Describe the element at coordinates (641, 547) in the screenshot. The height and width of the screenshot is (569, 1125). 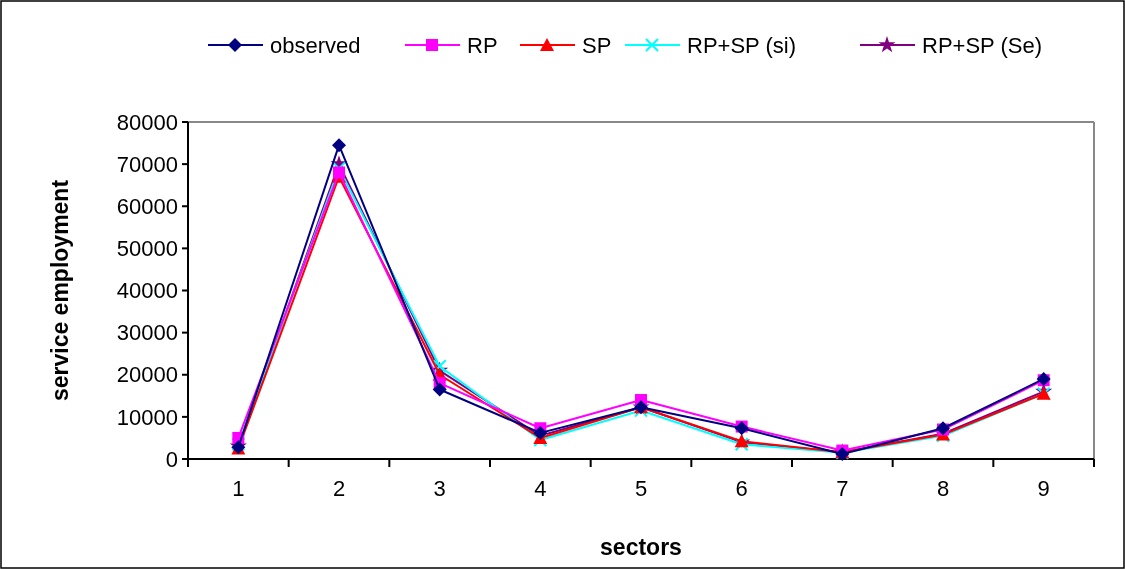
I see `x-axis-title: sectors` at that location.